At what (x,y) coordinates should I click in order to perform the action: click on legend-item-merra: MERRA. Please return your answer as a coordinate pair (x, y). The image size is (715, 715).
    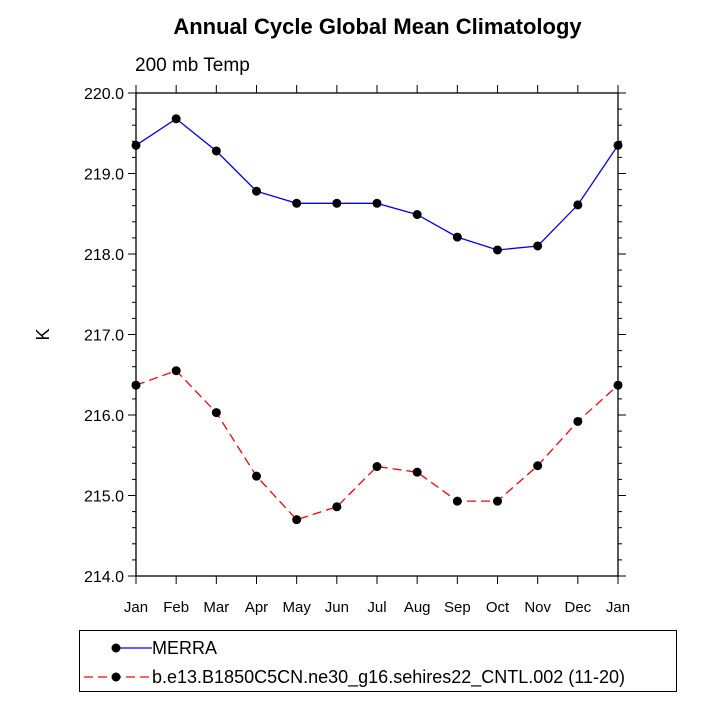
    Looking at the image, I should click on (378, 648).